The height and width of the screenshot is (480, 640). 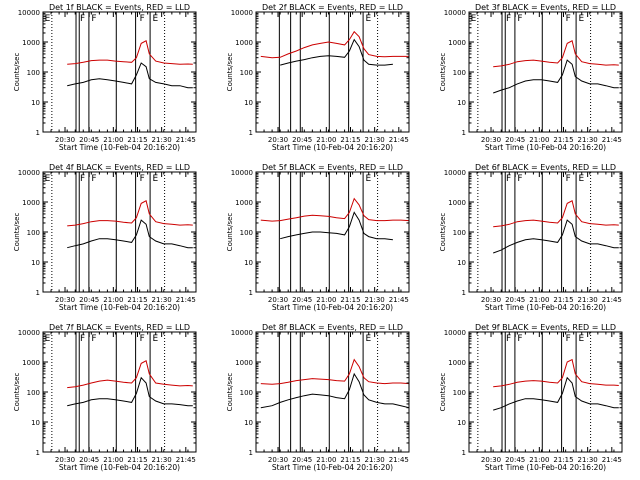 I want to click on chart-title: Det 9f BLACK = Events, RED = LLD, so click(x=545, y=327).